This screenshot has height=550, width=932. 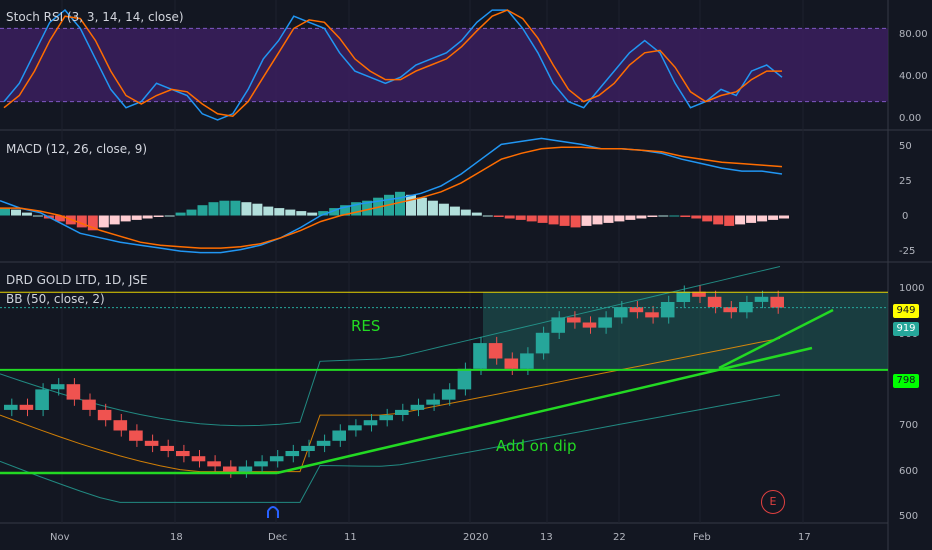 I want to click on price-tick-1000: 1000, so click(x=912, y=288).